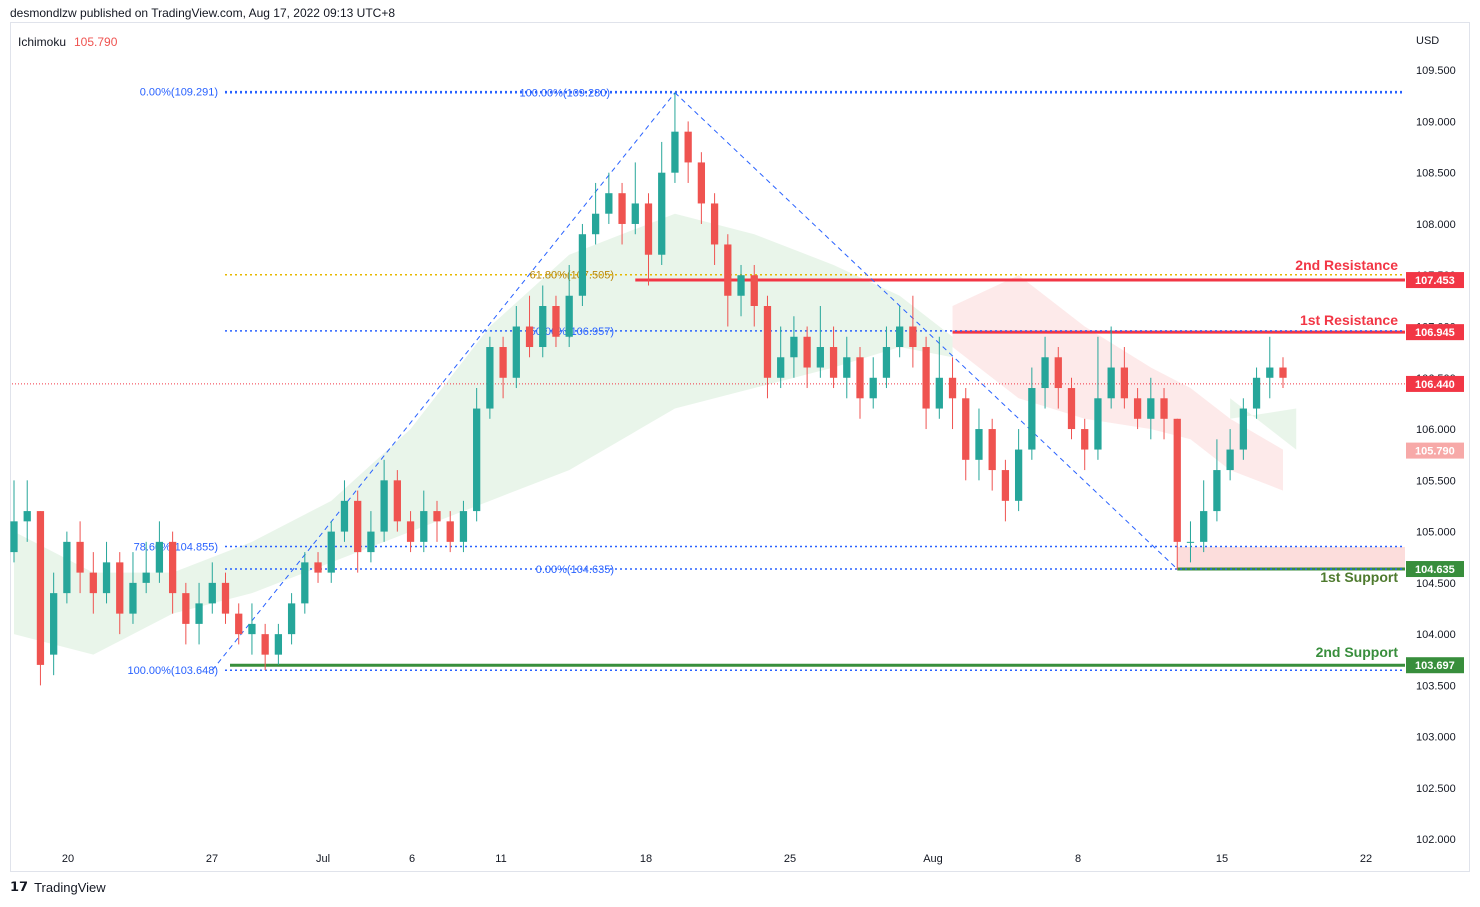  Describe the element at coordinates (1366, 859) in the screenshot. I see `time-tick-label: 22` at that location.